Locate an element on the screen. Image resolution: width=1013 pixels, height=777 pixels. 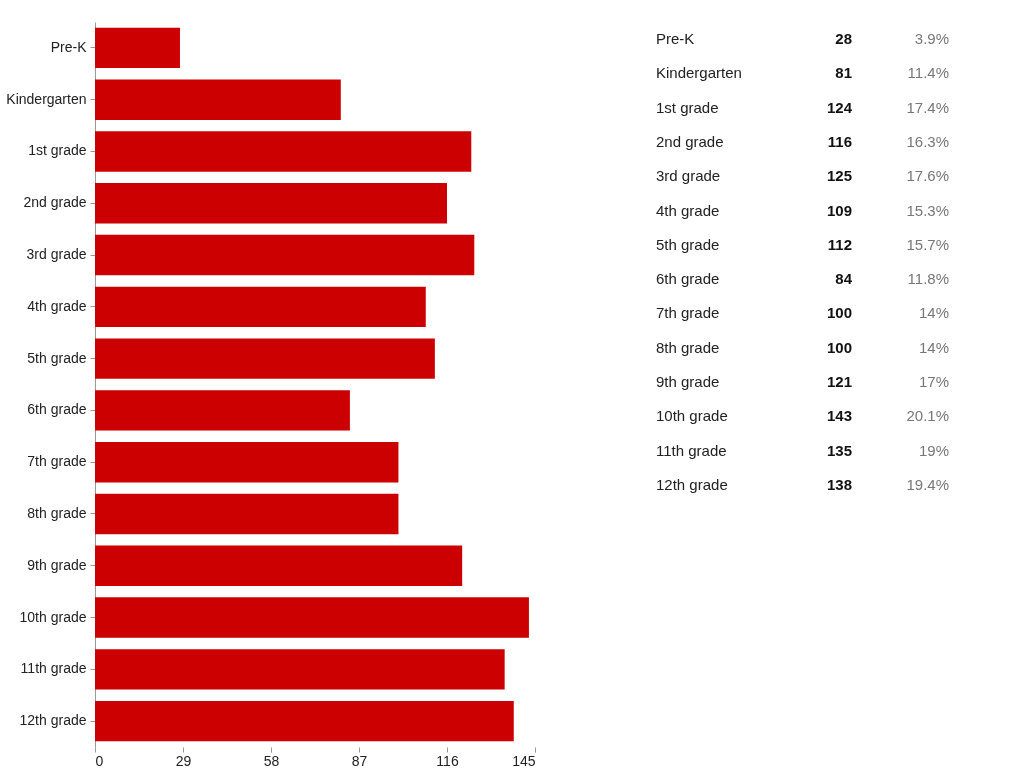
text: 28 is located at coordinates (843, 39).